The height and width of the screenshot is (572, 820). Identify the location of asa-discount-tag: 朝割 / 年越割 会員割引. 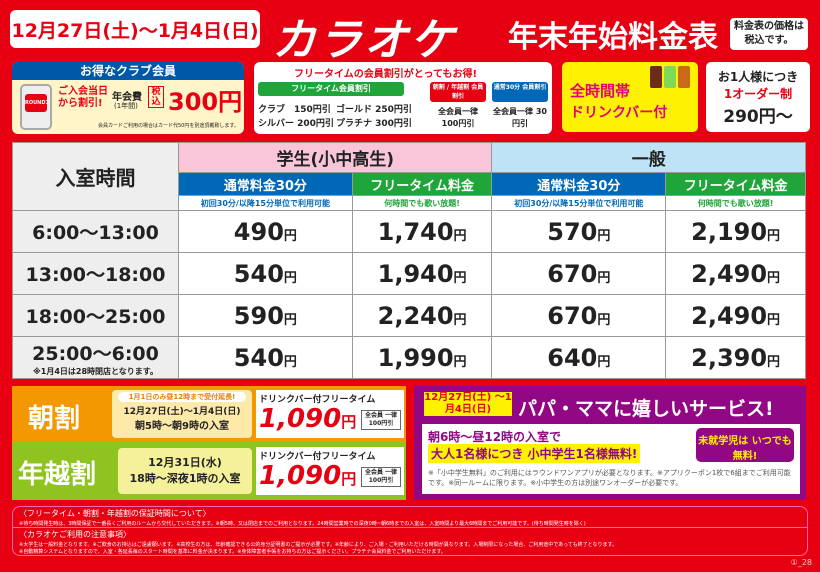
(458, 92).